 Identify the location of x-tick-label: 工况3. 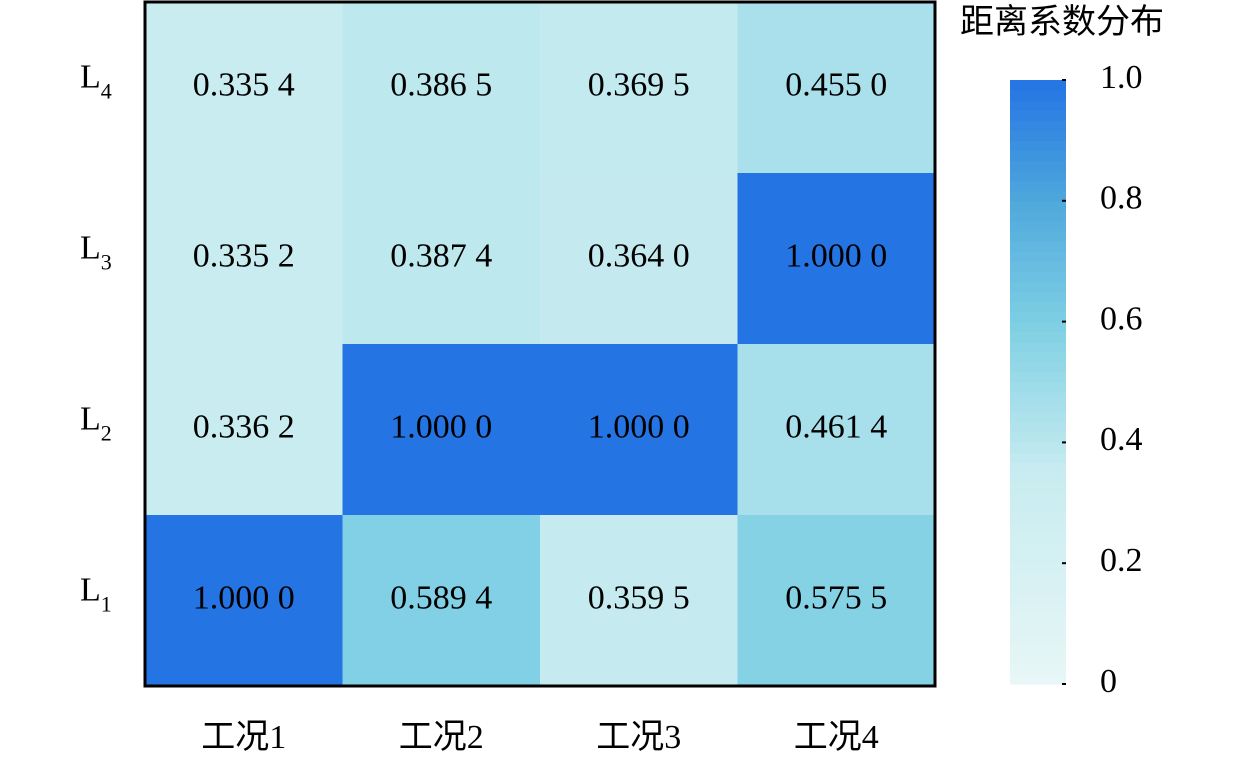
(638, 737).